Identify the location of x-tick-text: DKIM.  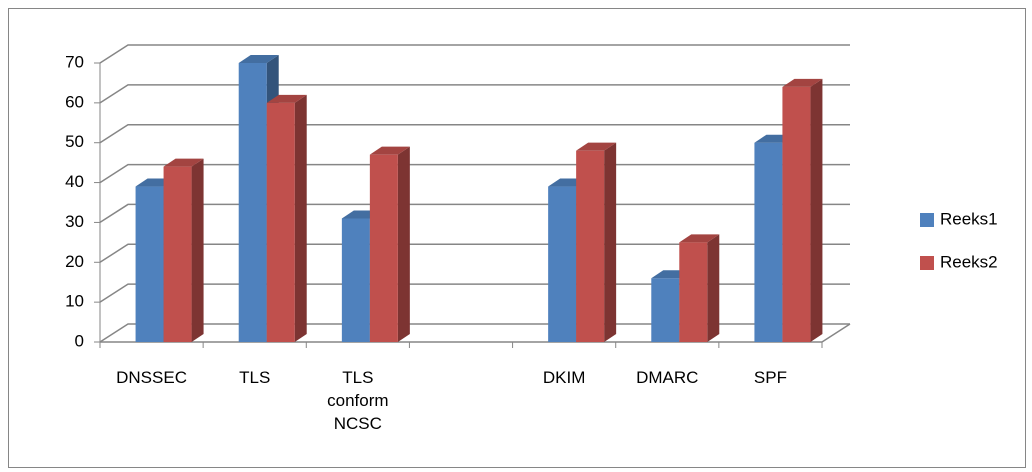
(564, 377).